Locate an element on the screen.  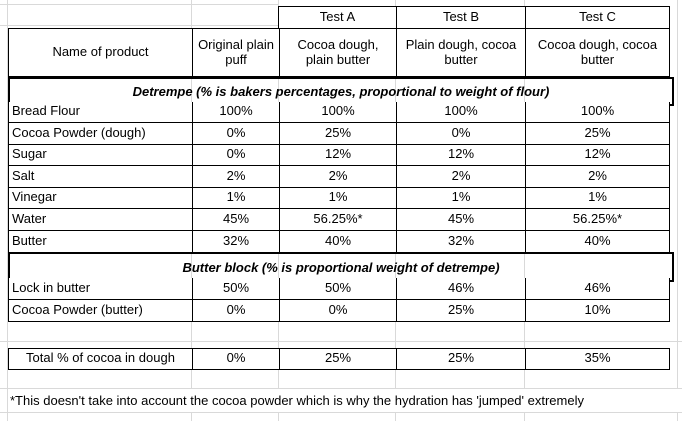
ingredient-name-cell: Cocoa Powder (dough) is located at coordinates (100, 134).